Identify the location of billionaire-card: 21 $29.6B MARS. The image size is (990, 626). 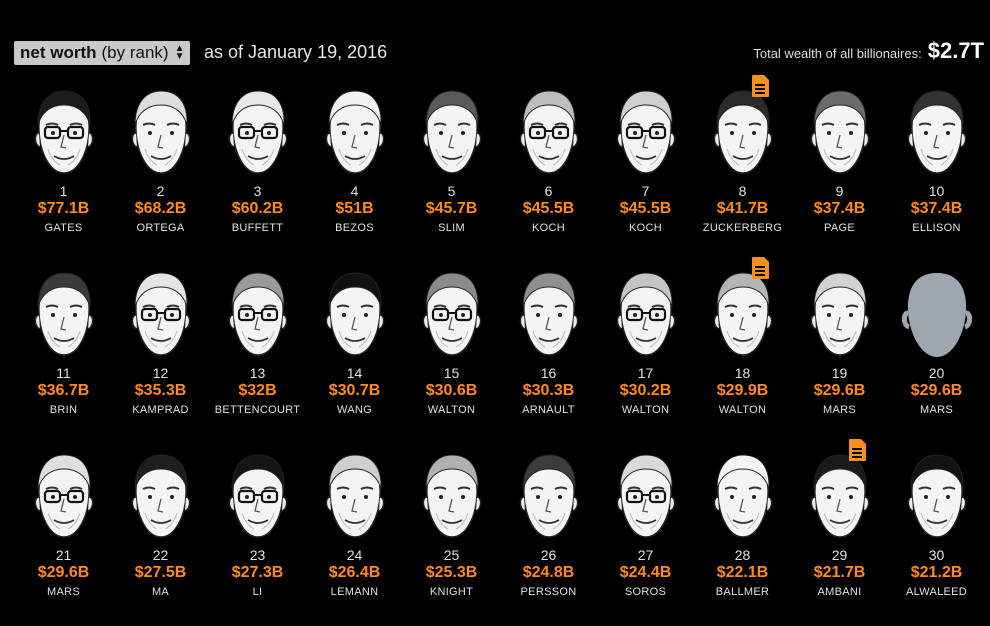
(63, 535).